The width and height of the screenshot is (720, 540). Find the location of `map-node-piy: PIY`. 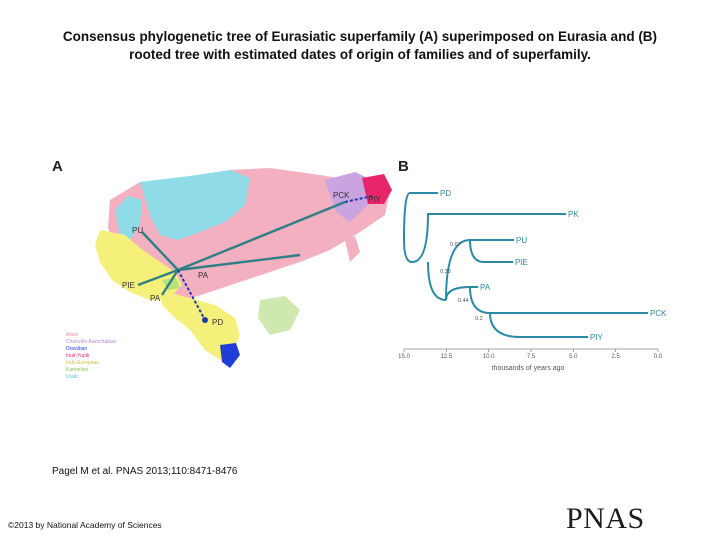

map-node-piy: PIY is located at coordinates (375, 199).